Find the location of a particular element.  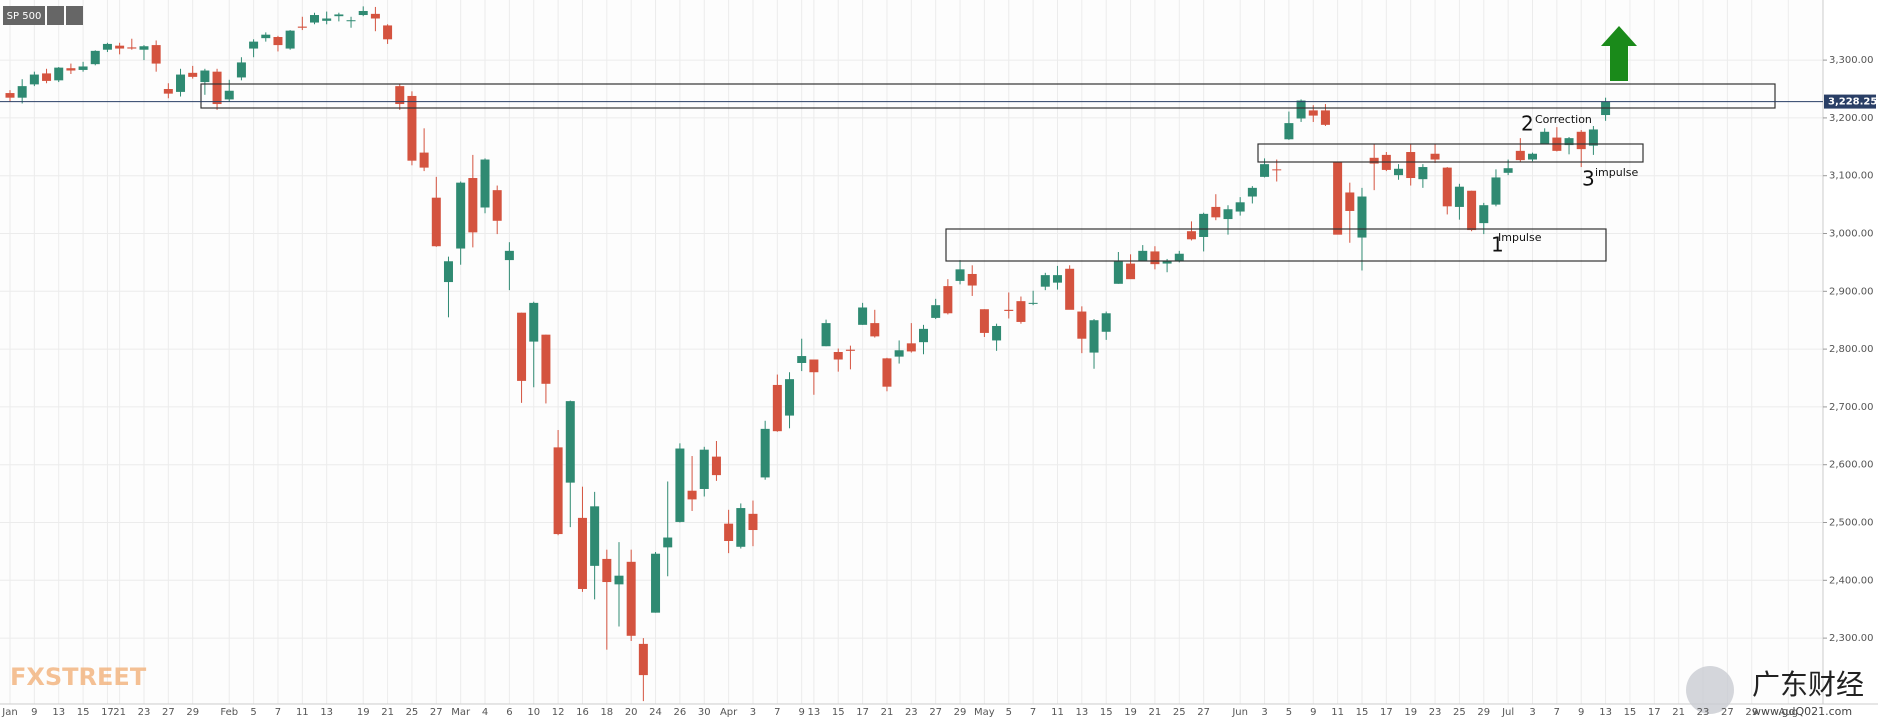

x-tick-label: 27 is located at coordinates (168, 712).